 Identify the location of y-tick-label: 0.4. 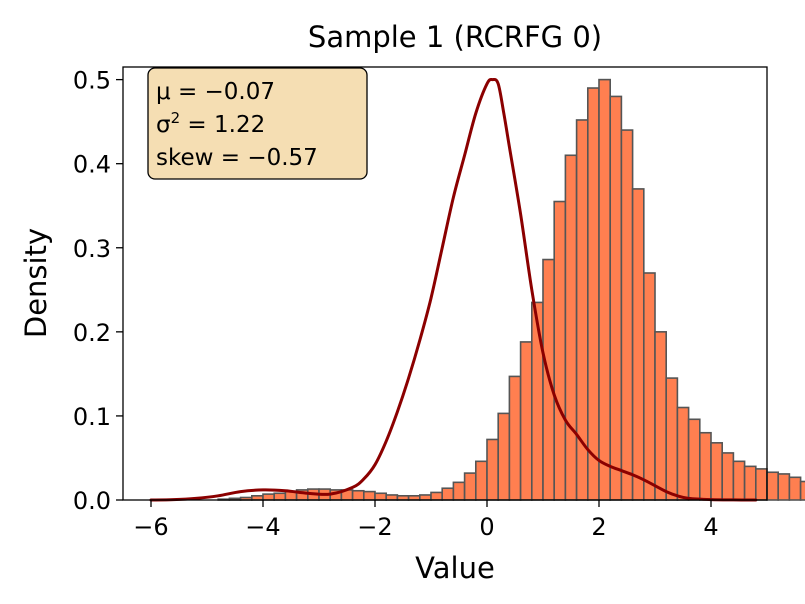
(92, 165).